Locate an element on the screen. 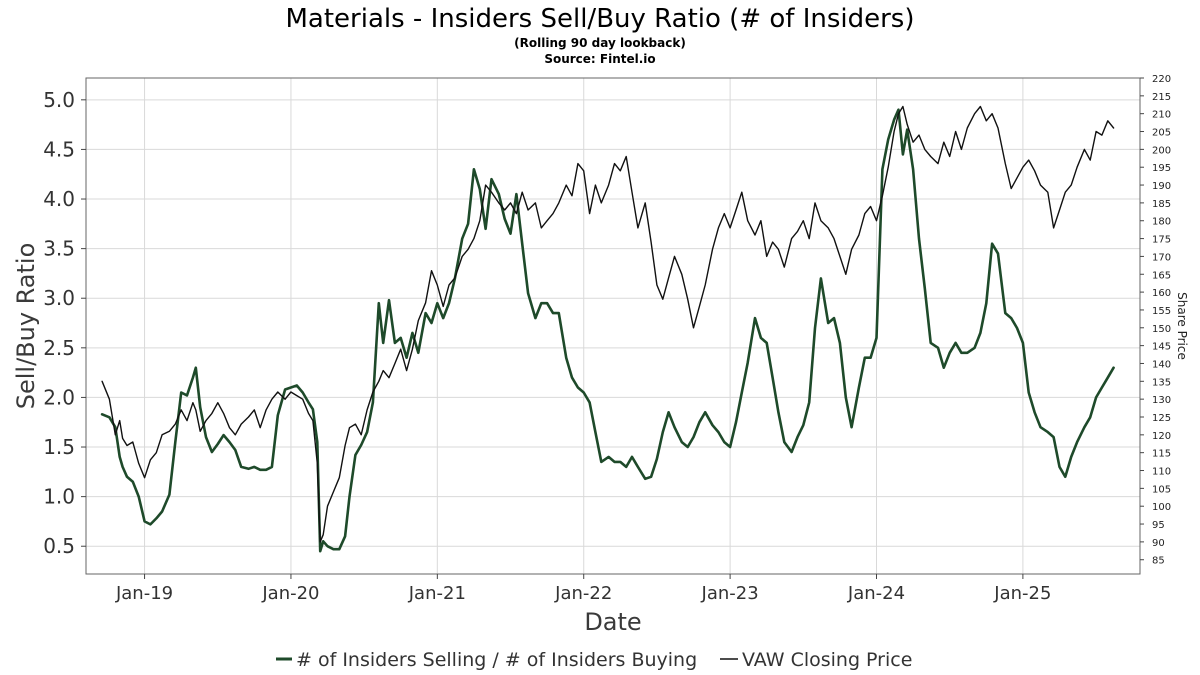 The height and width of the screenshot is (675, 1200). y2-tick-label: 120 is located at coordinates (1161, 436).